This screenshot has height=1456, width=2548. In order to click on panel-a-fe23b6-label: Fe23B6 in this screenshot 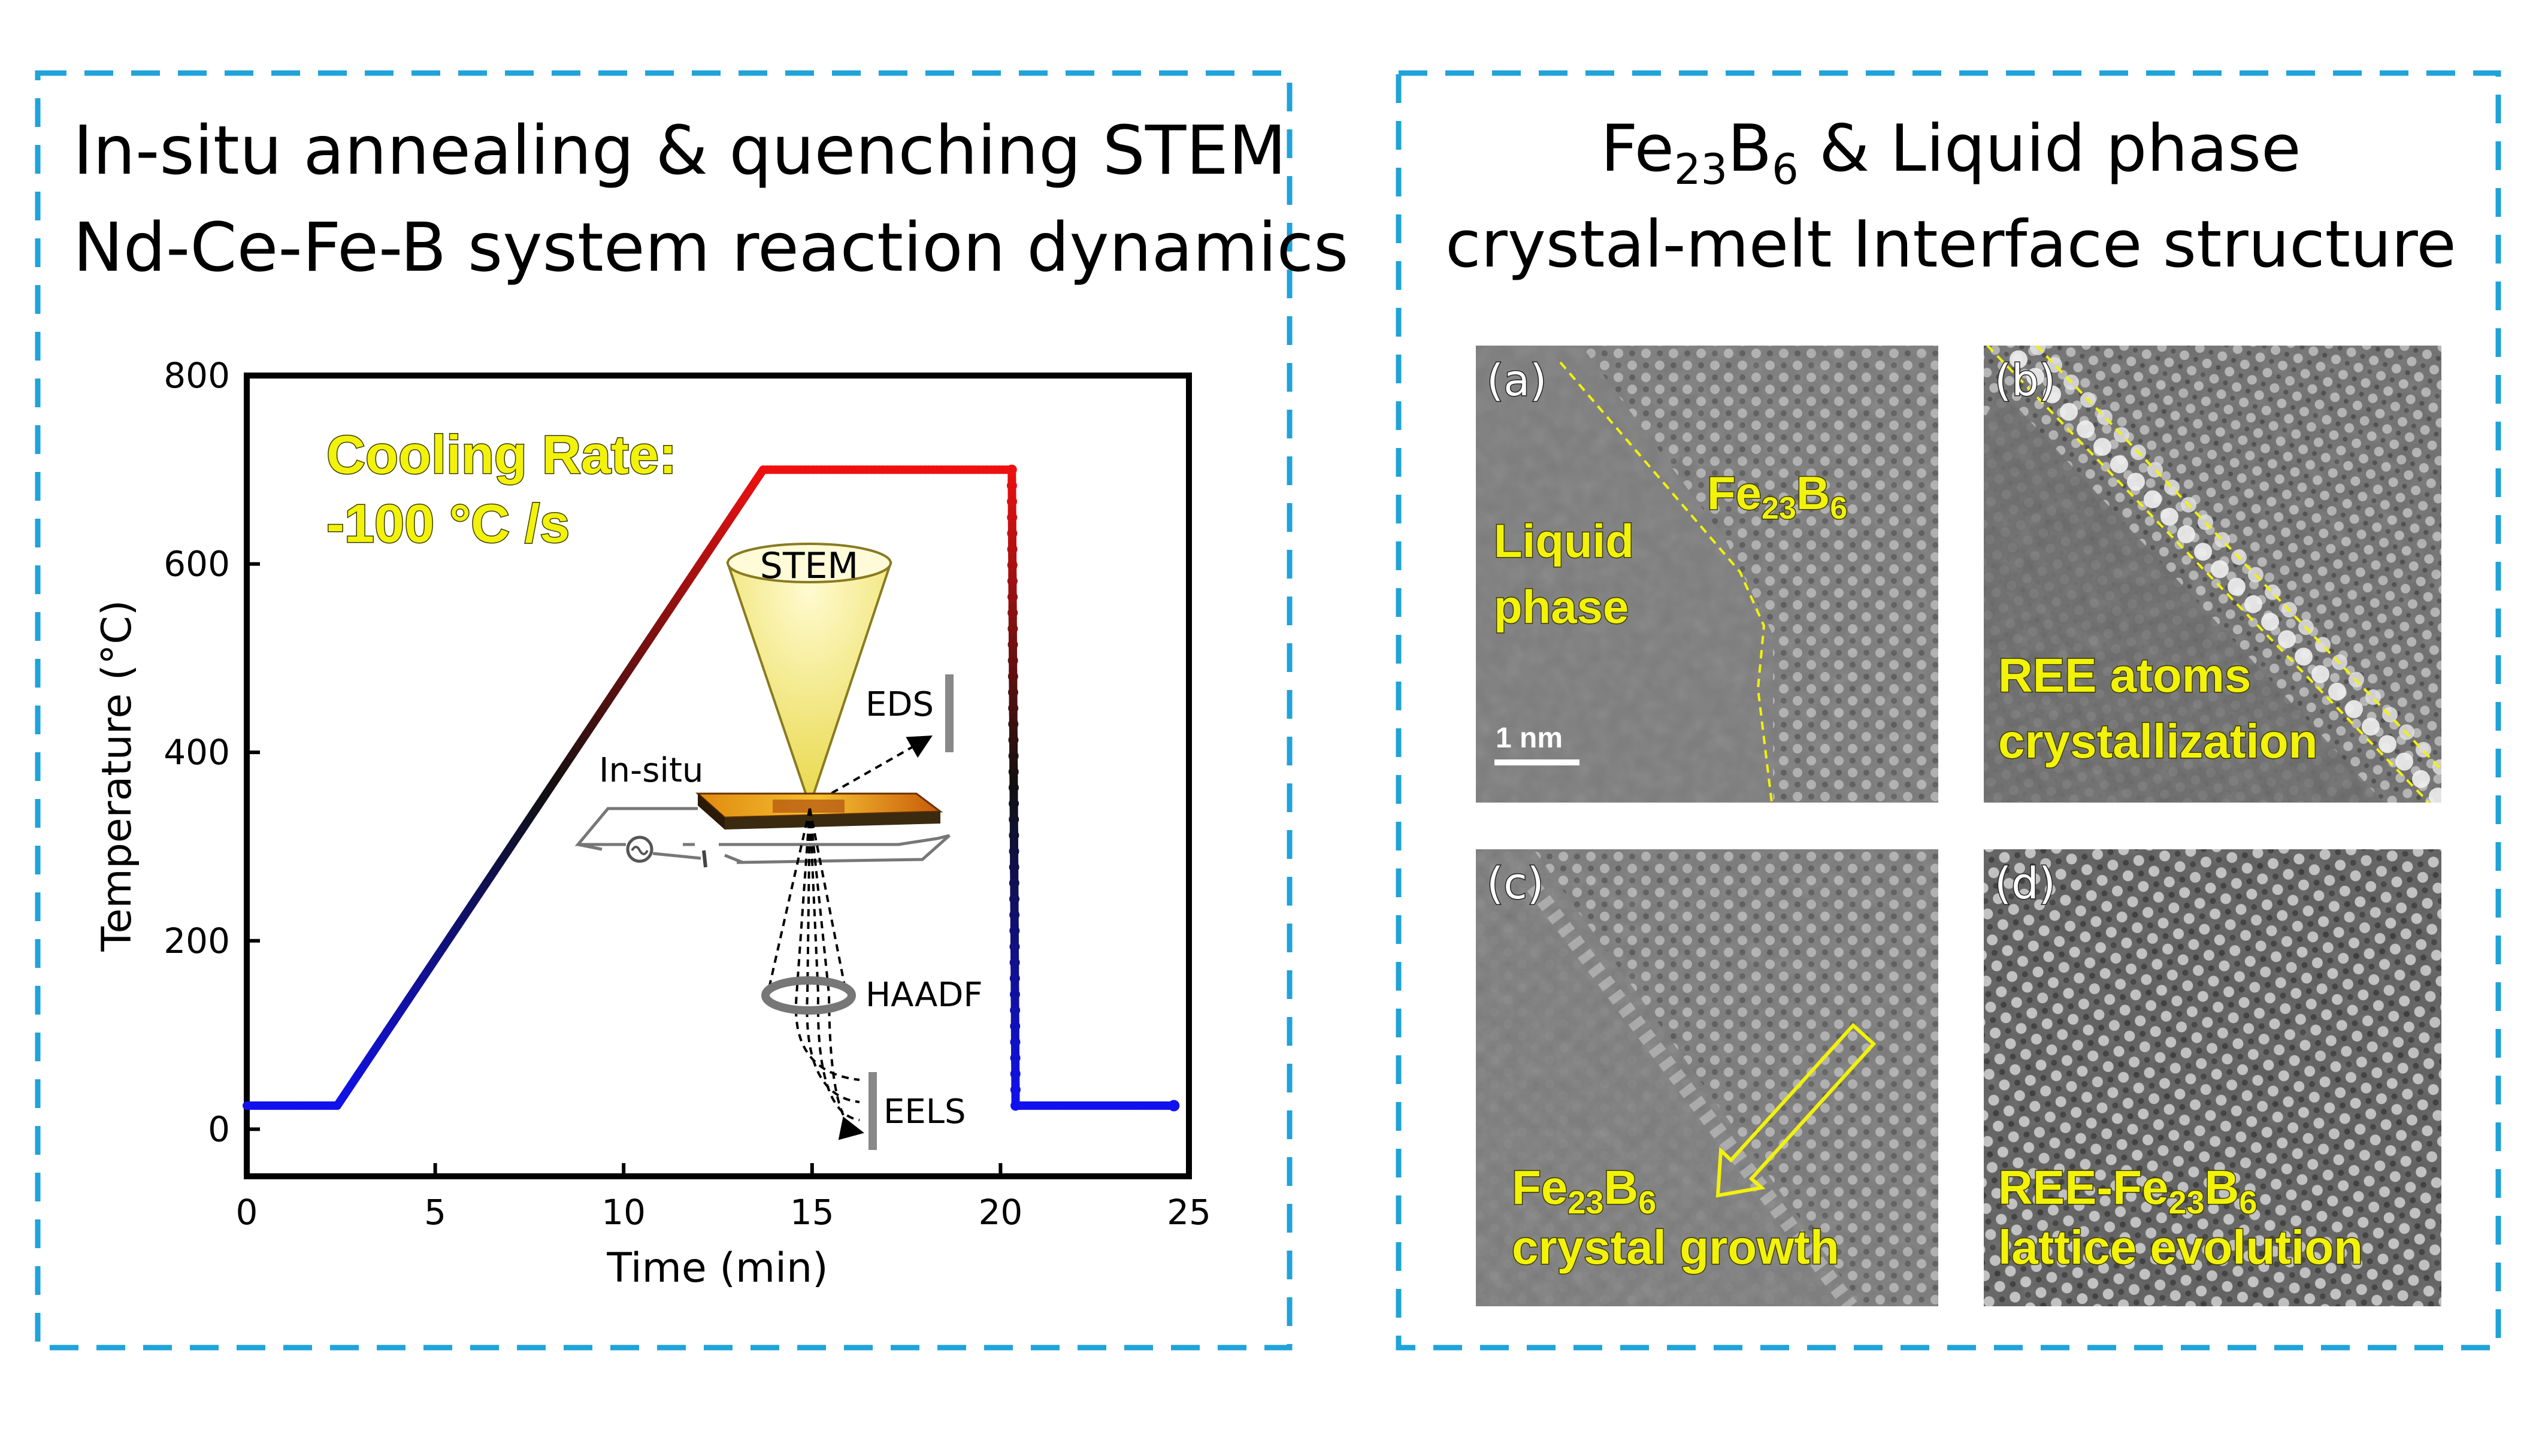, I will do `click(1777, 496)`.